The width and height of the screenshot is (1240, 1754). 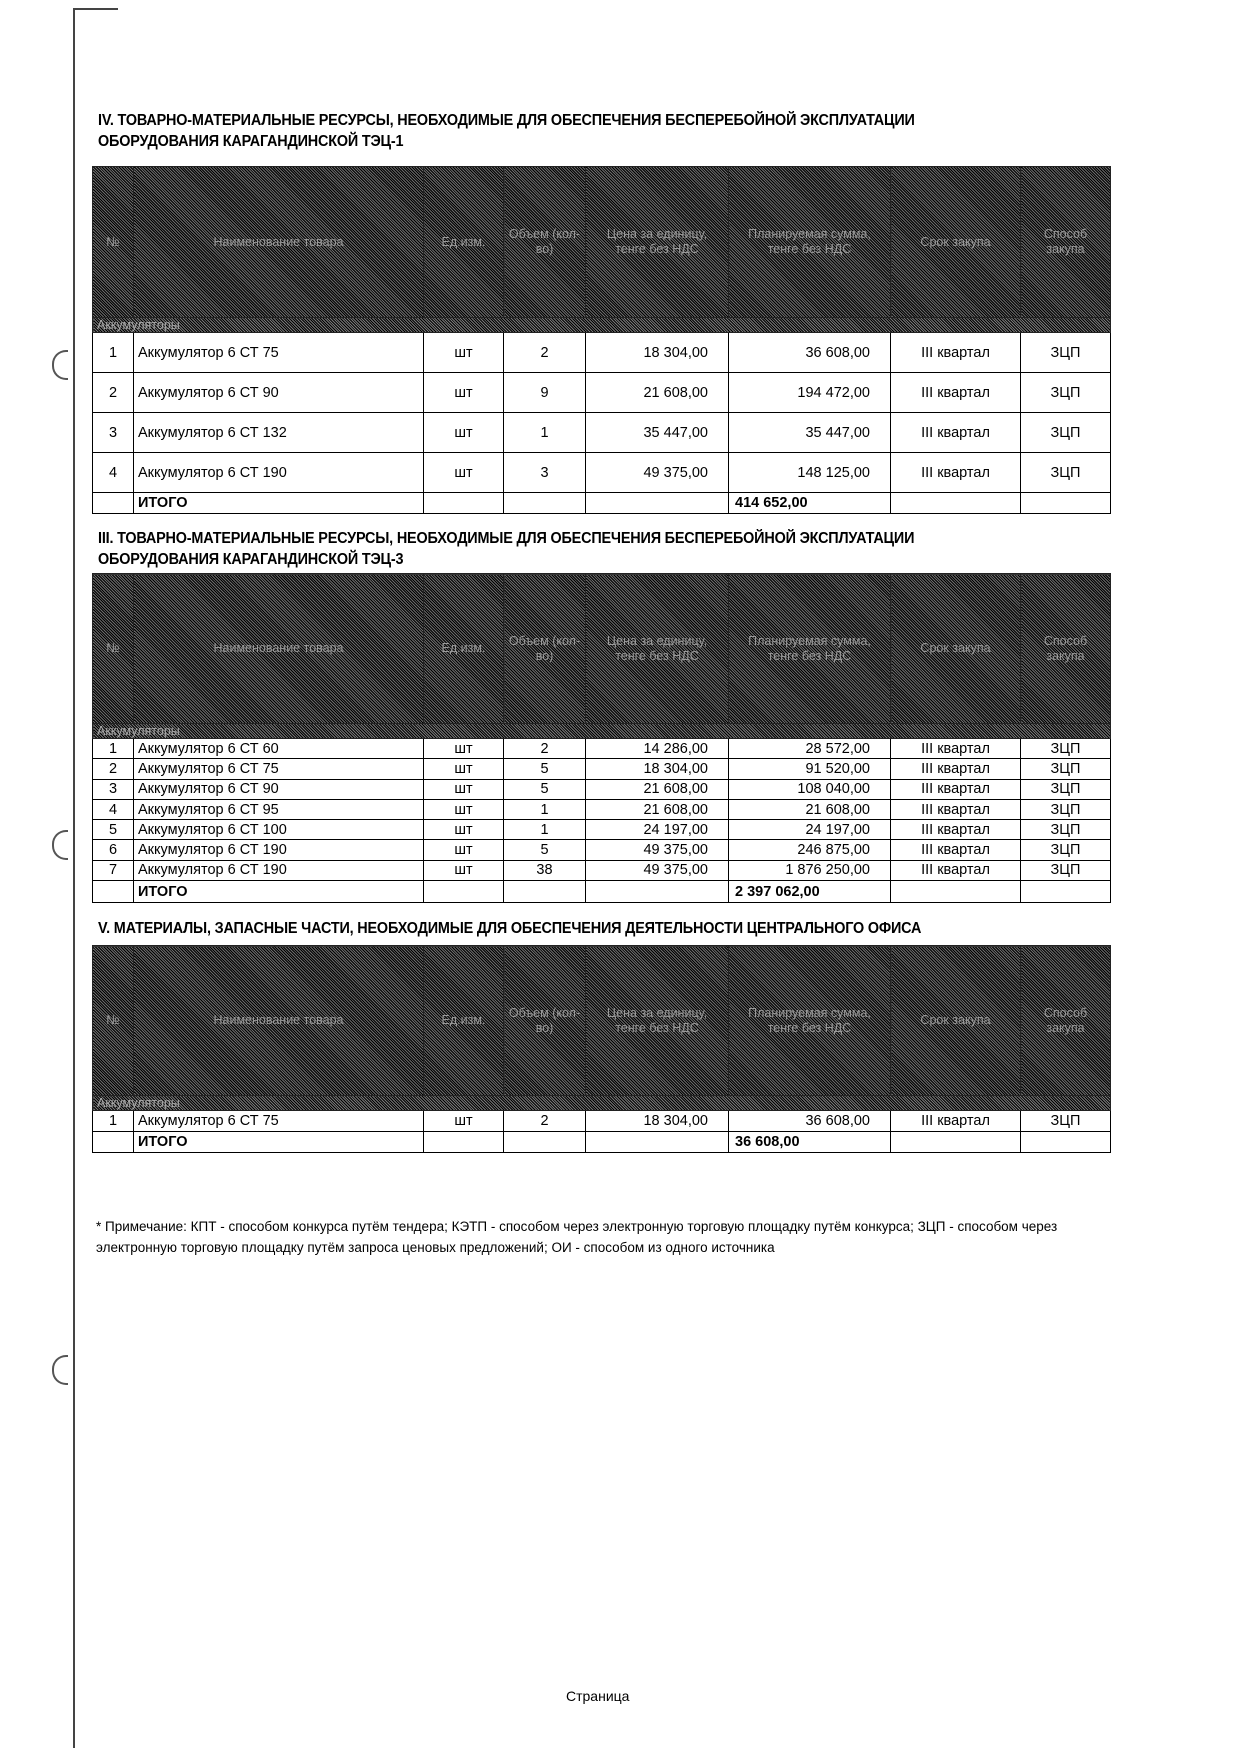 What do you see at coordinates (544, 392) in the screenshot?
I see `table-cell: 9` at bounding box center [544, 392].